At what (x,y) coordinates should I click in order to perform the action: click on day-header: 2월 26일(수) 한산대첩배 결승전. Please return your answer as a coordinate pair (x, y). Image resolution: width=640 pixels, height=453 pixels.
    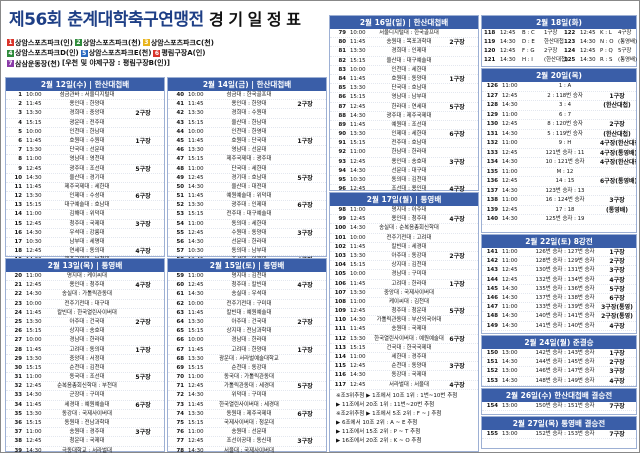
    Looking at the image, I should click on (559, 395).